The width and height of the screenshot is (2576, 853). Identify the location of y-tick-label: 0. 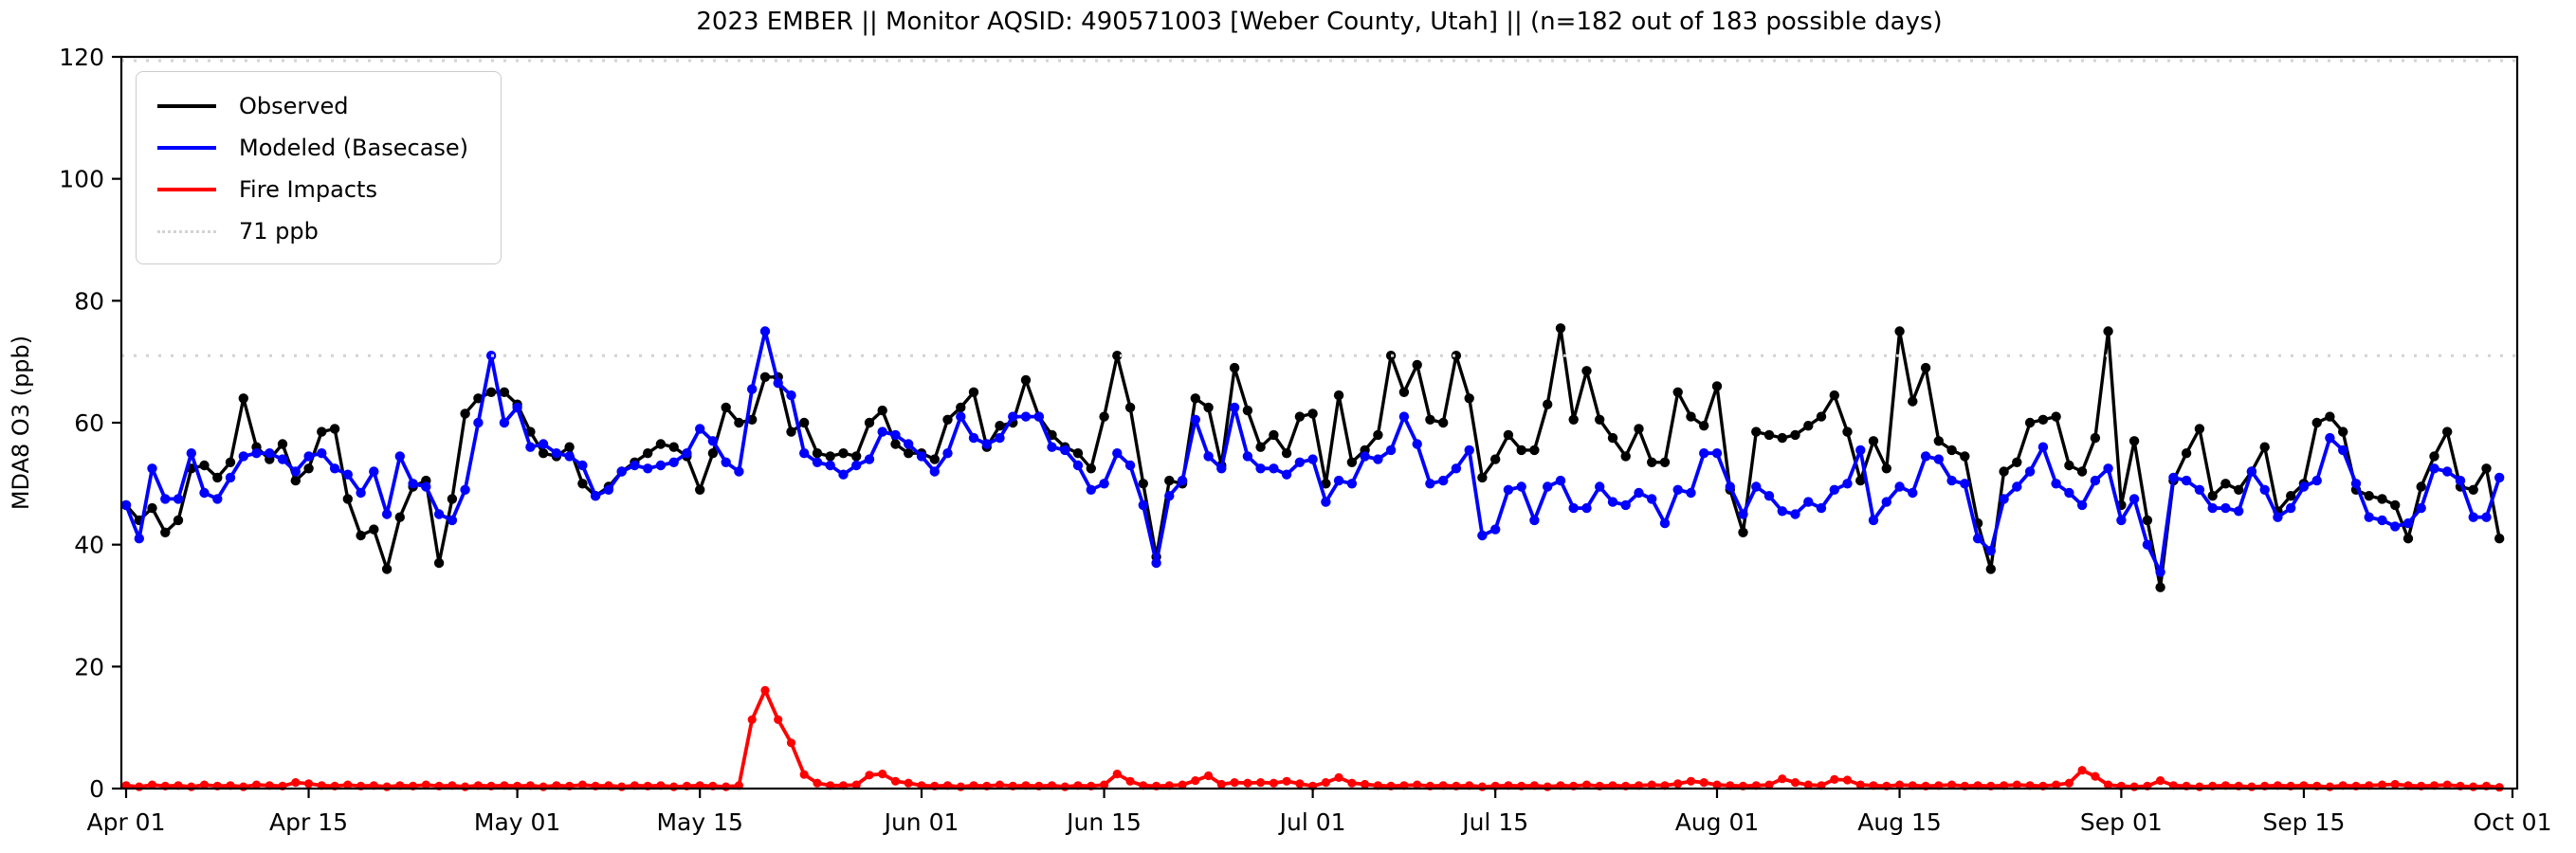
(96, 789).